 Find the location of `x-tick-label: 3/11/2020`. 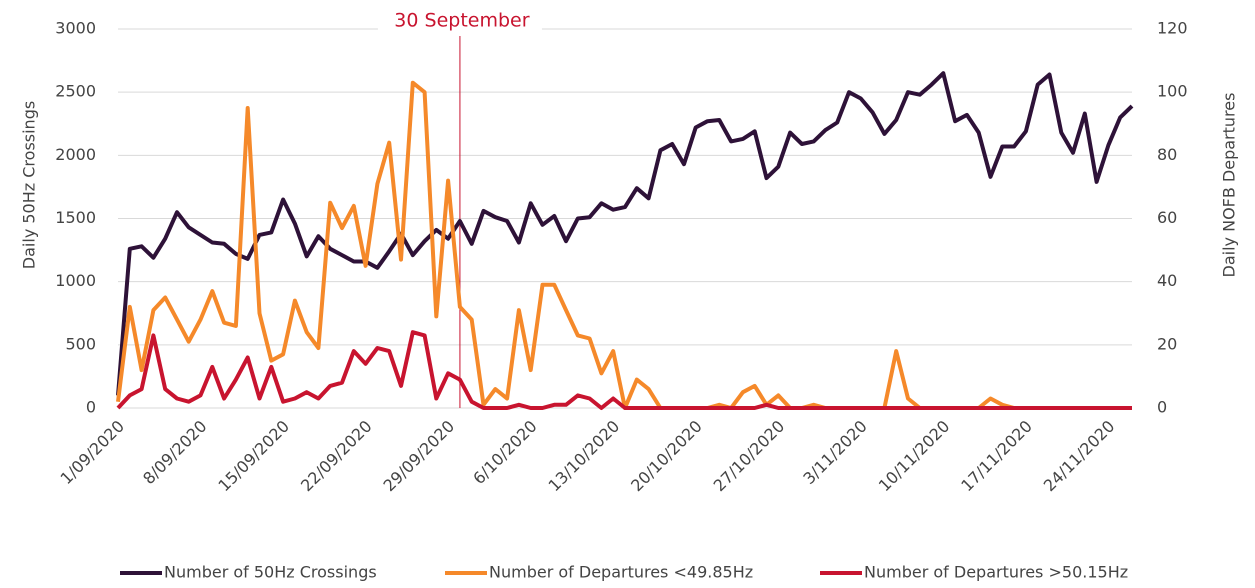

x-tick-label: 3/11/2020 is located at coordinates (834, 452).